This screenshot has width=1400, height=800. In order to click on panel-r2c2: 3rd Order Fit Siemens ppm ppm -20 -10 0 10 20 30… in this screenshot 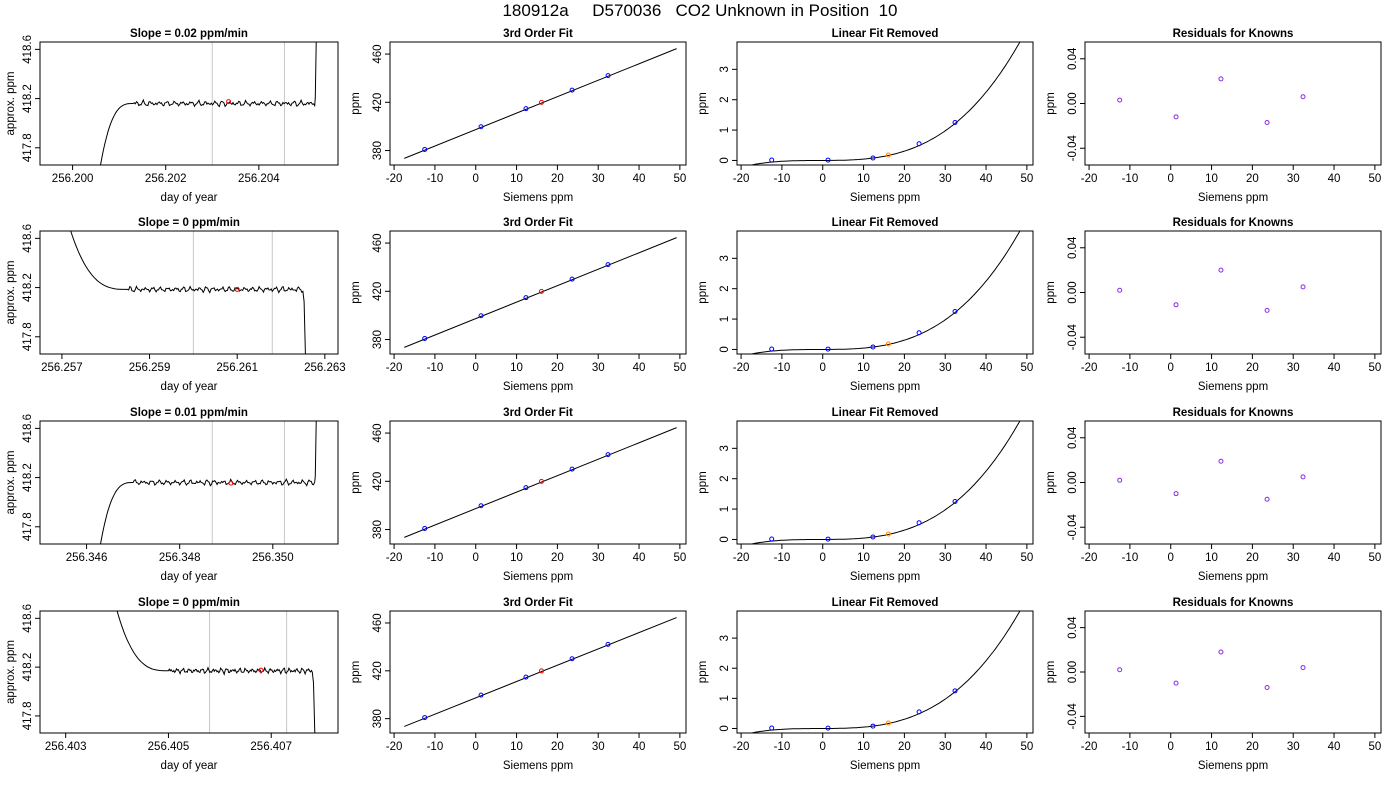, I will do `click(518, 305)`.